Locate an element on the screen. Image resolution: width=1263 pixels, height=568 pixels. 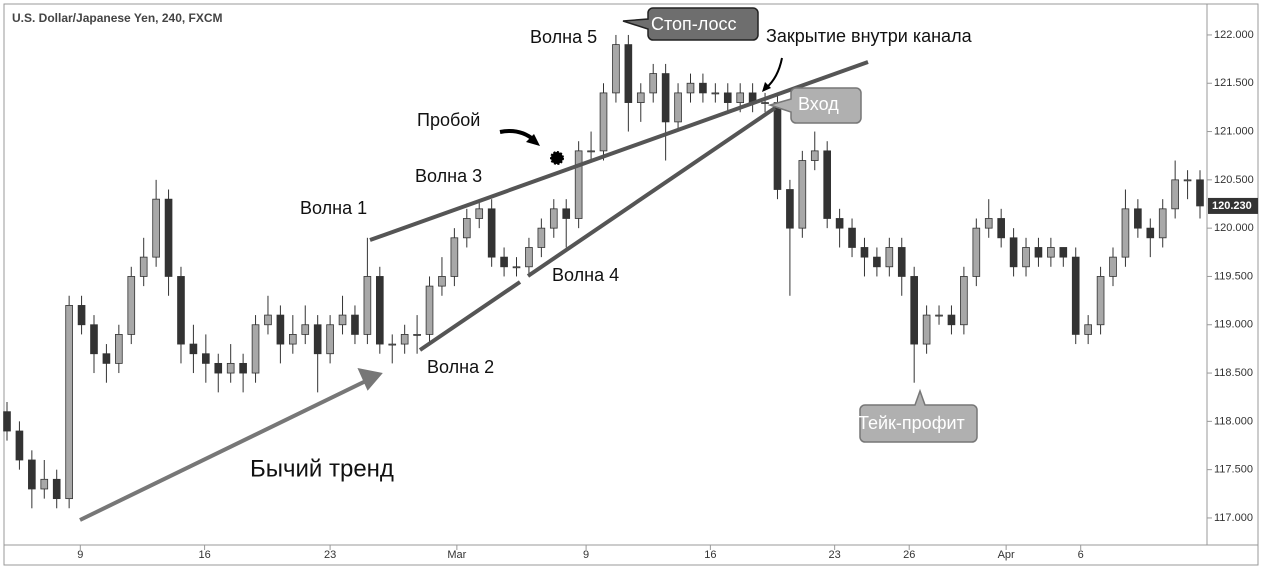
x-tick-label: Mar is located at coordinates (456, 555).